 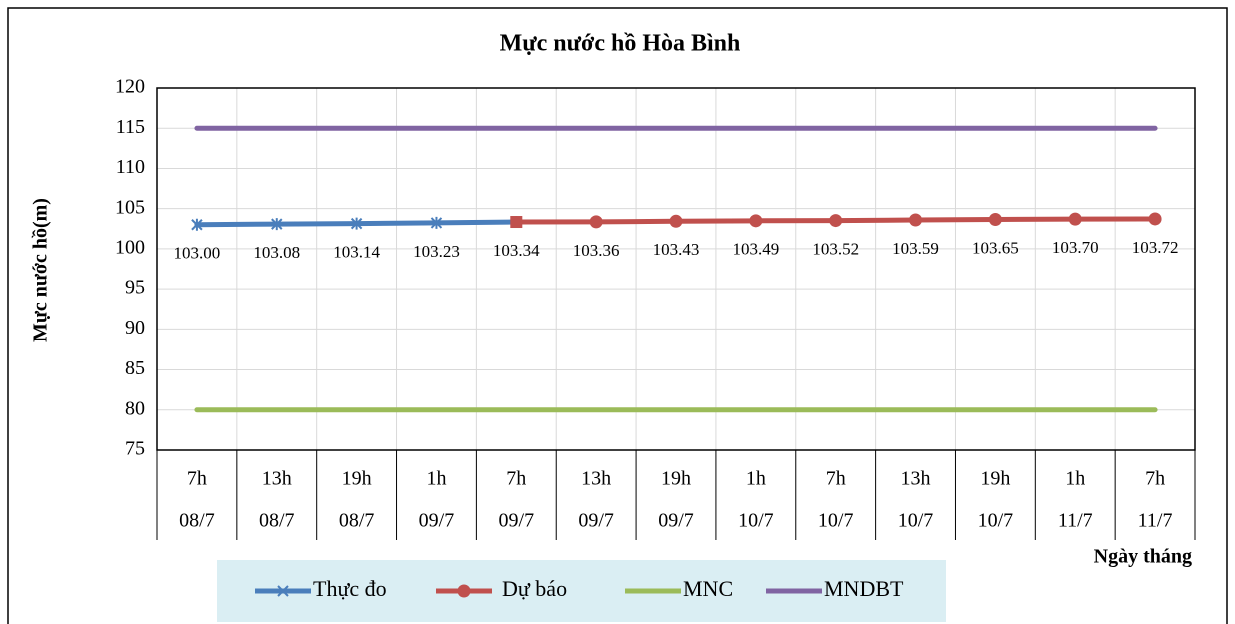 What do you see at coordinates (676, 249) in the screenshot?
I see `data-label: 103.43` at bounding box center [676, 249].